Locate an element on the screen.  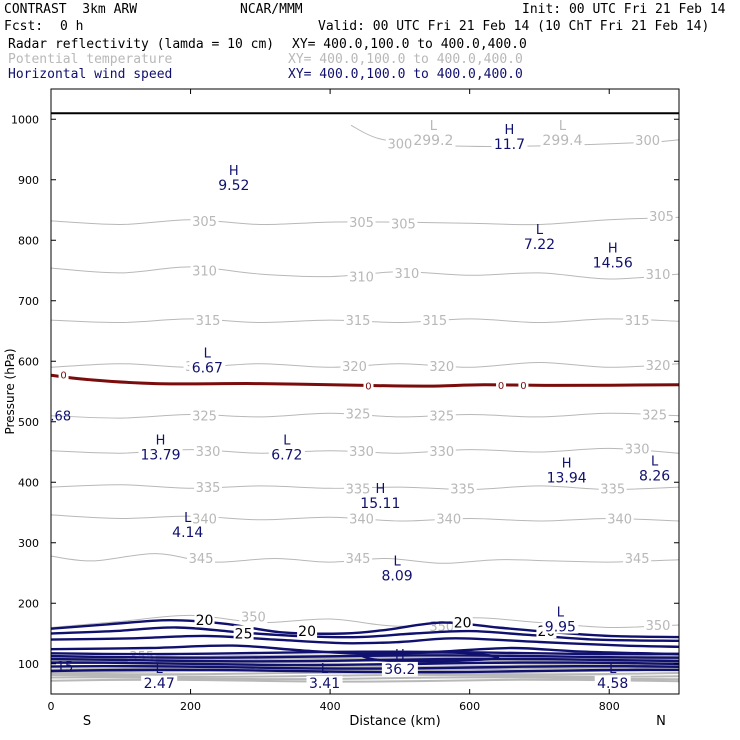
north-label: N is located at coordinates (661, 721).